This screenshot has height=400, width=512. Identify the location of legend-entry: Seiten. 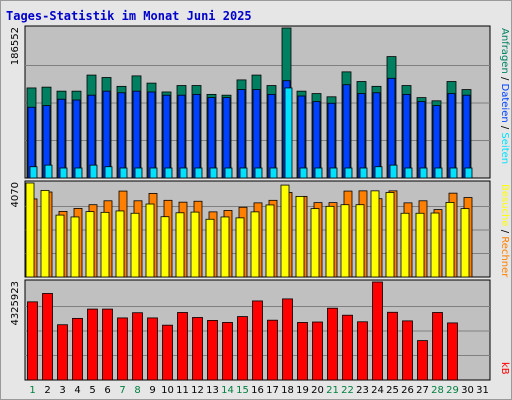
(504, 148).